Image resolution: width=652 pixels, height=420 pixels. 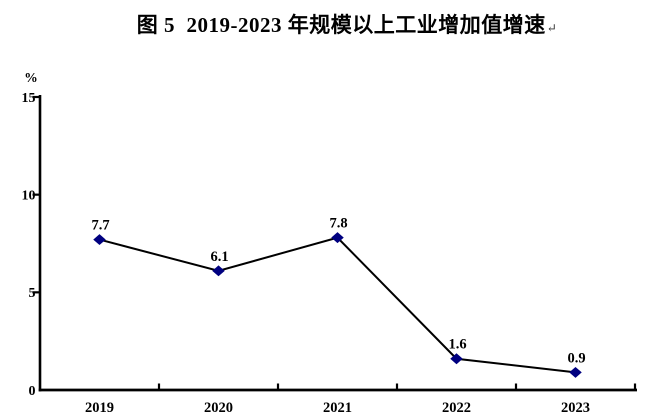 What do you see at coordinates (457, 345) in the screenshot?
I see `data-point-label: 1.6` at bounding box center [457, 345].